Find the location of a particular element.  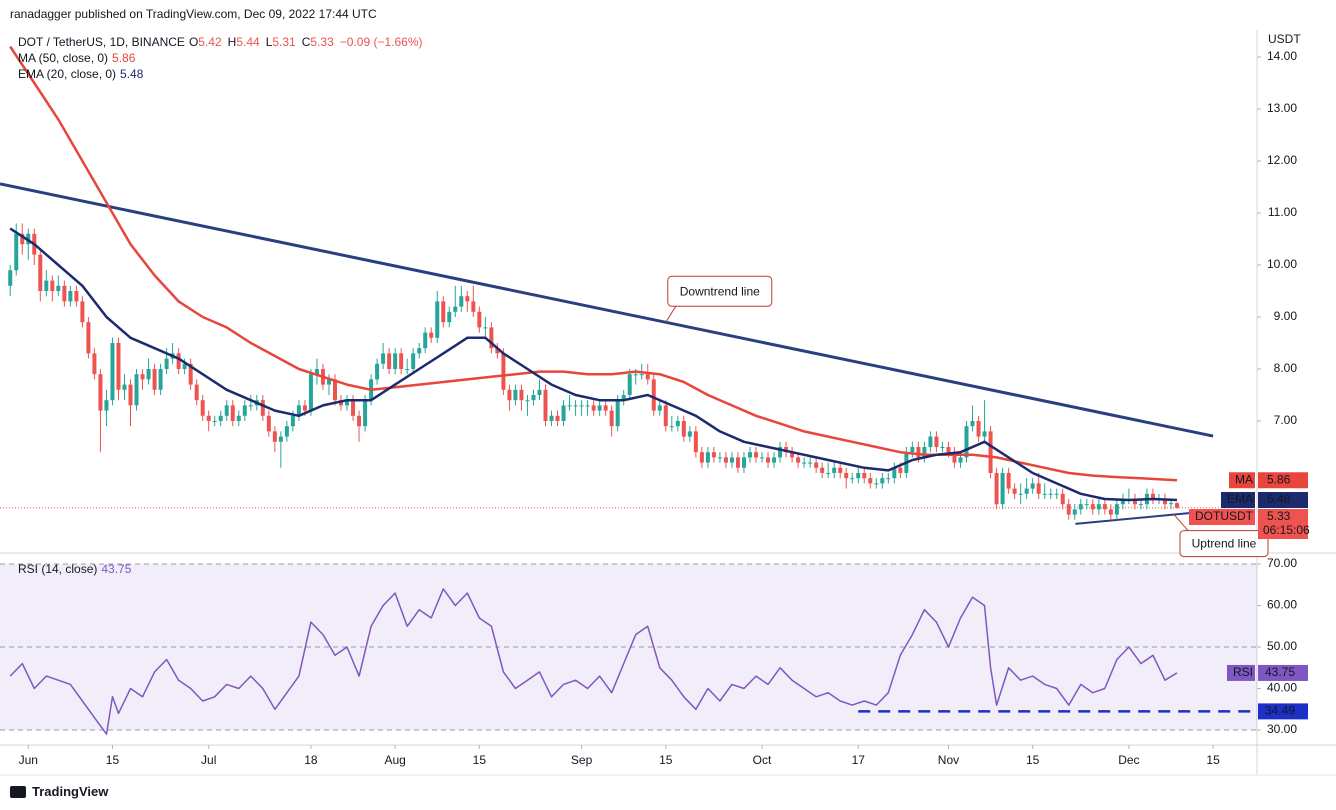

ohlc-value: 5.31 is located at coordinates (284, 42).